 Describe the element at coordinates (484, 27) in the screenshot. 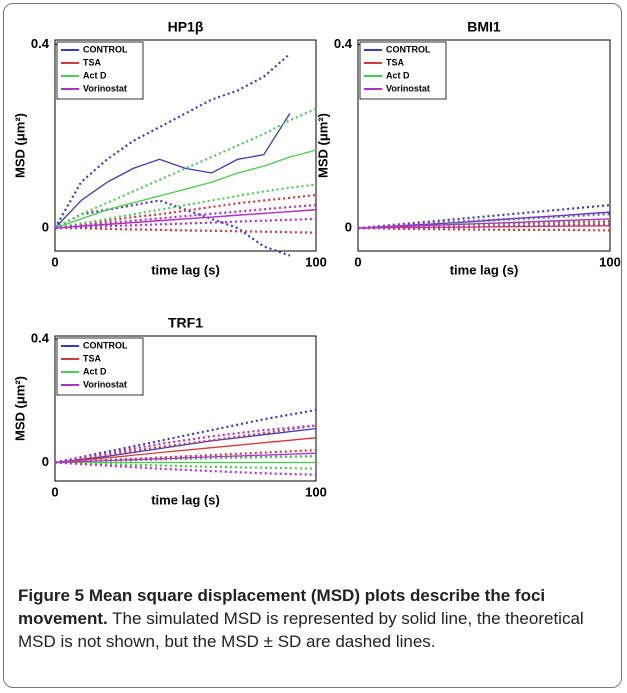

I see `chart-title: BMI1` at that location.